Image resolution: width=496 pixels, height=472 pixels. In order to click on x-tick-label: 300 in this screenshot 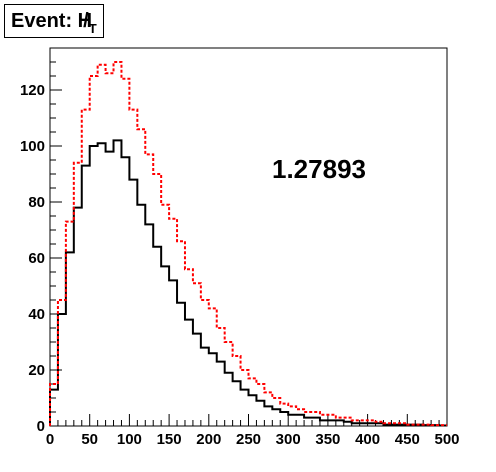, I will do `click(288, 439)`.